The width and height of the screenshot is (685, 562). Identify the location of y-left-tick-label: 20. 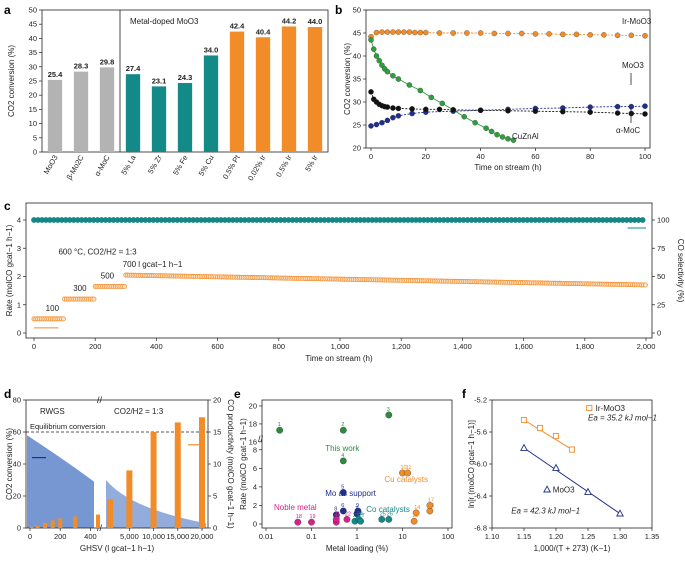
(17, 496).